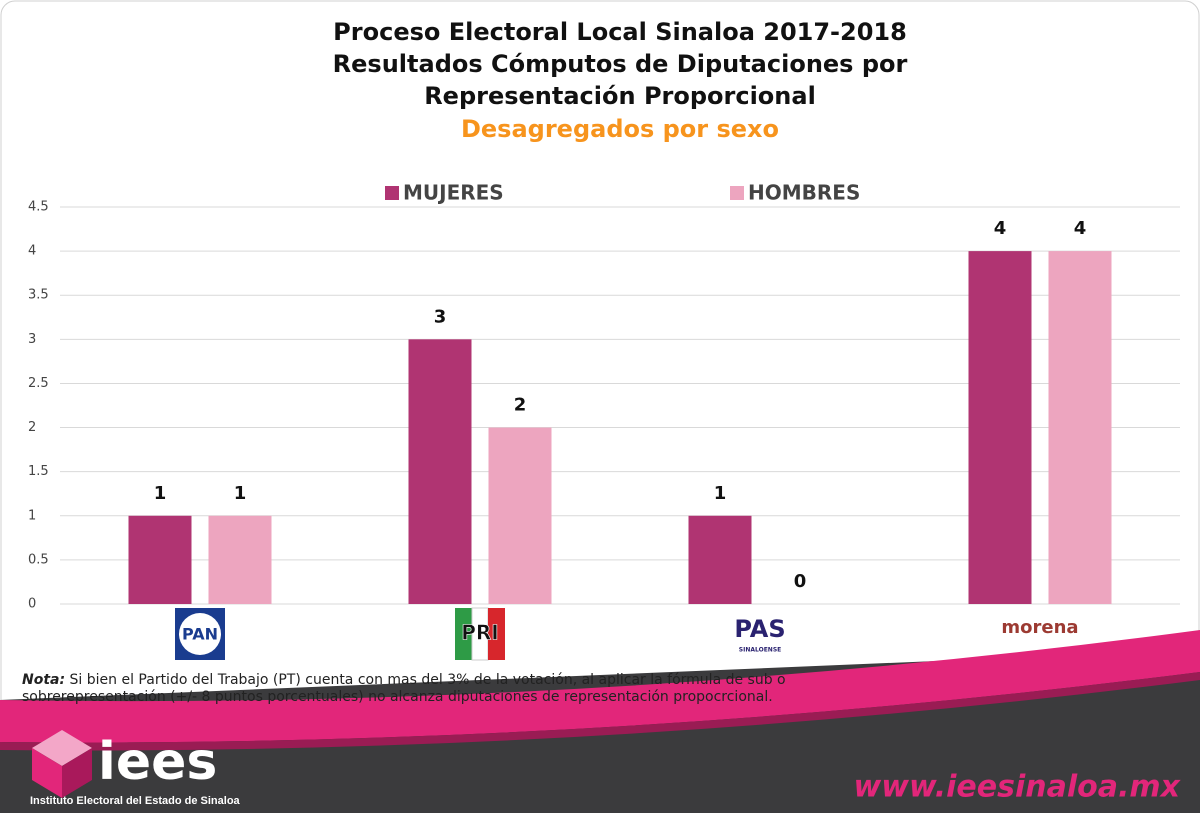 The height and width of the screenshot is (817, 1200). What do you see at coordinates (804, 193) in the screenshot?
I see `legend-label: HOMBRES` at bounding box center [804, 193].